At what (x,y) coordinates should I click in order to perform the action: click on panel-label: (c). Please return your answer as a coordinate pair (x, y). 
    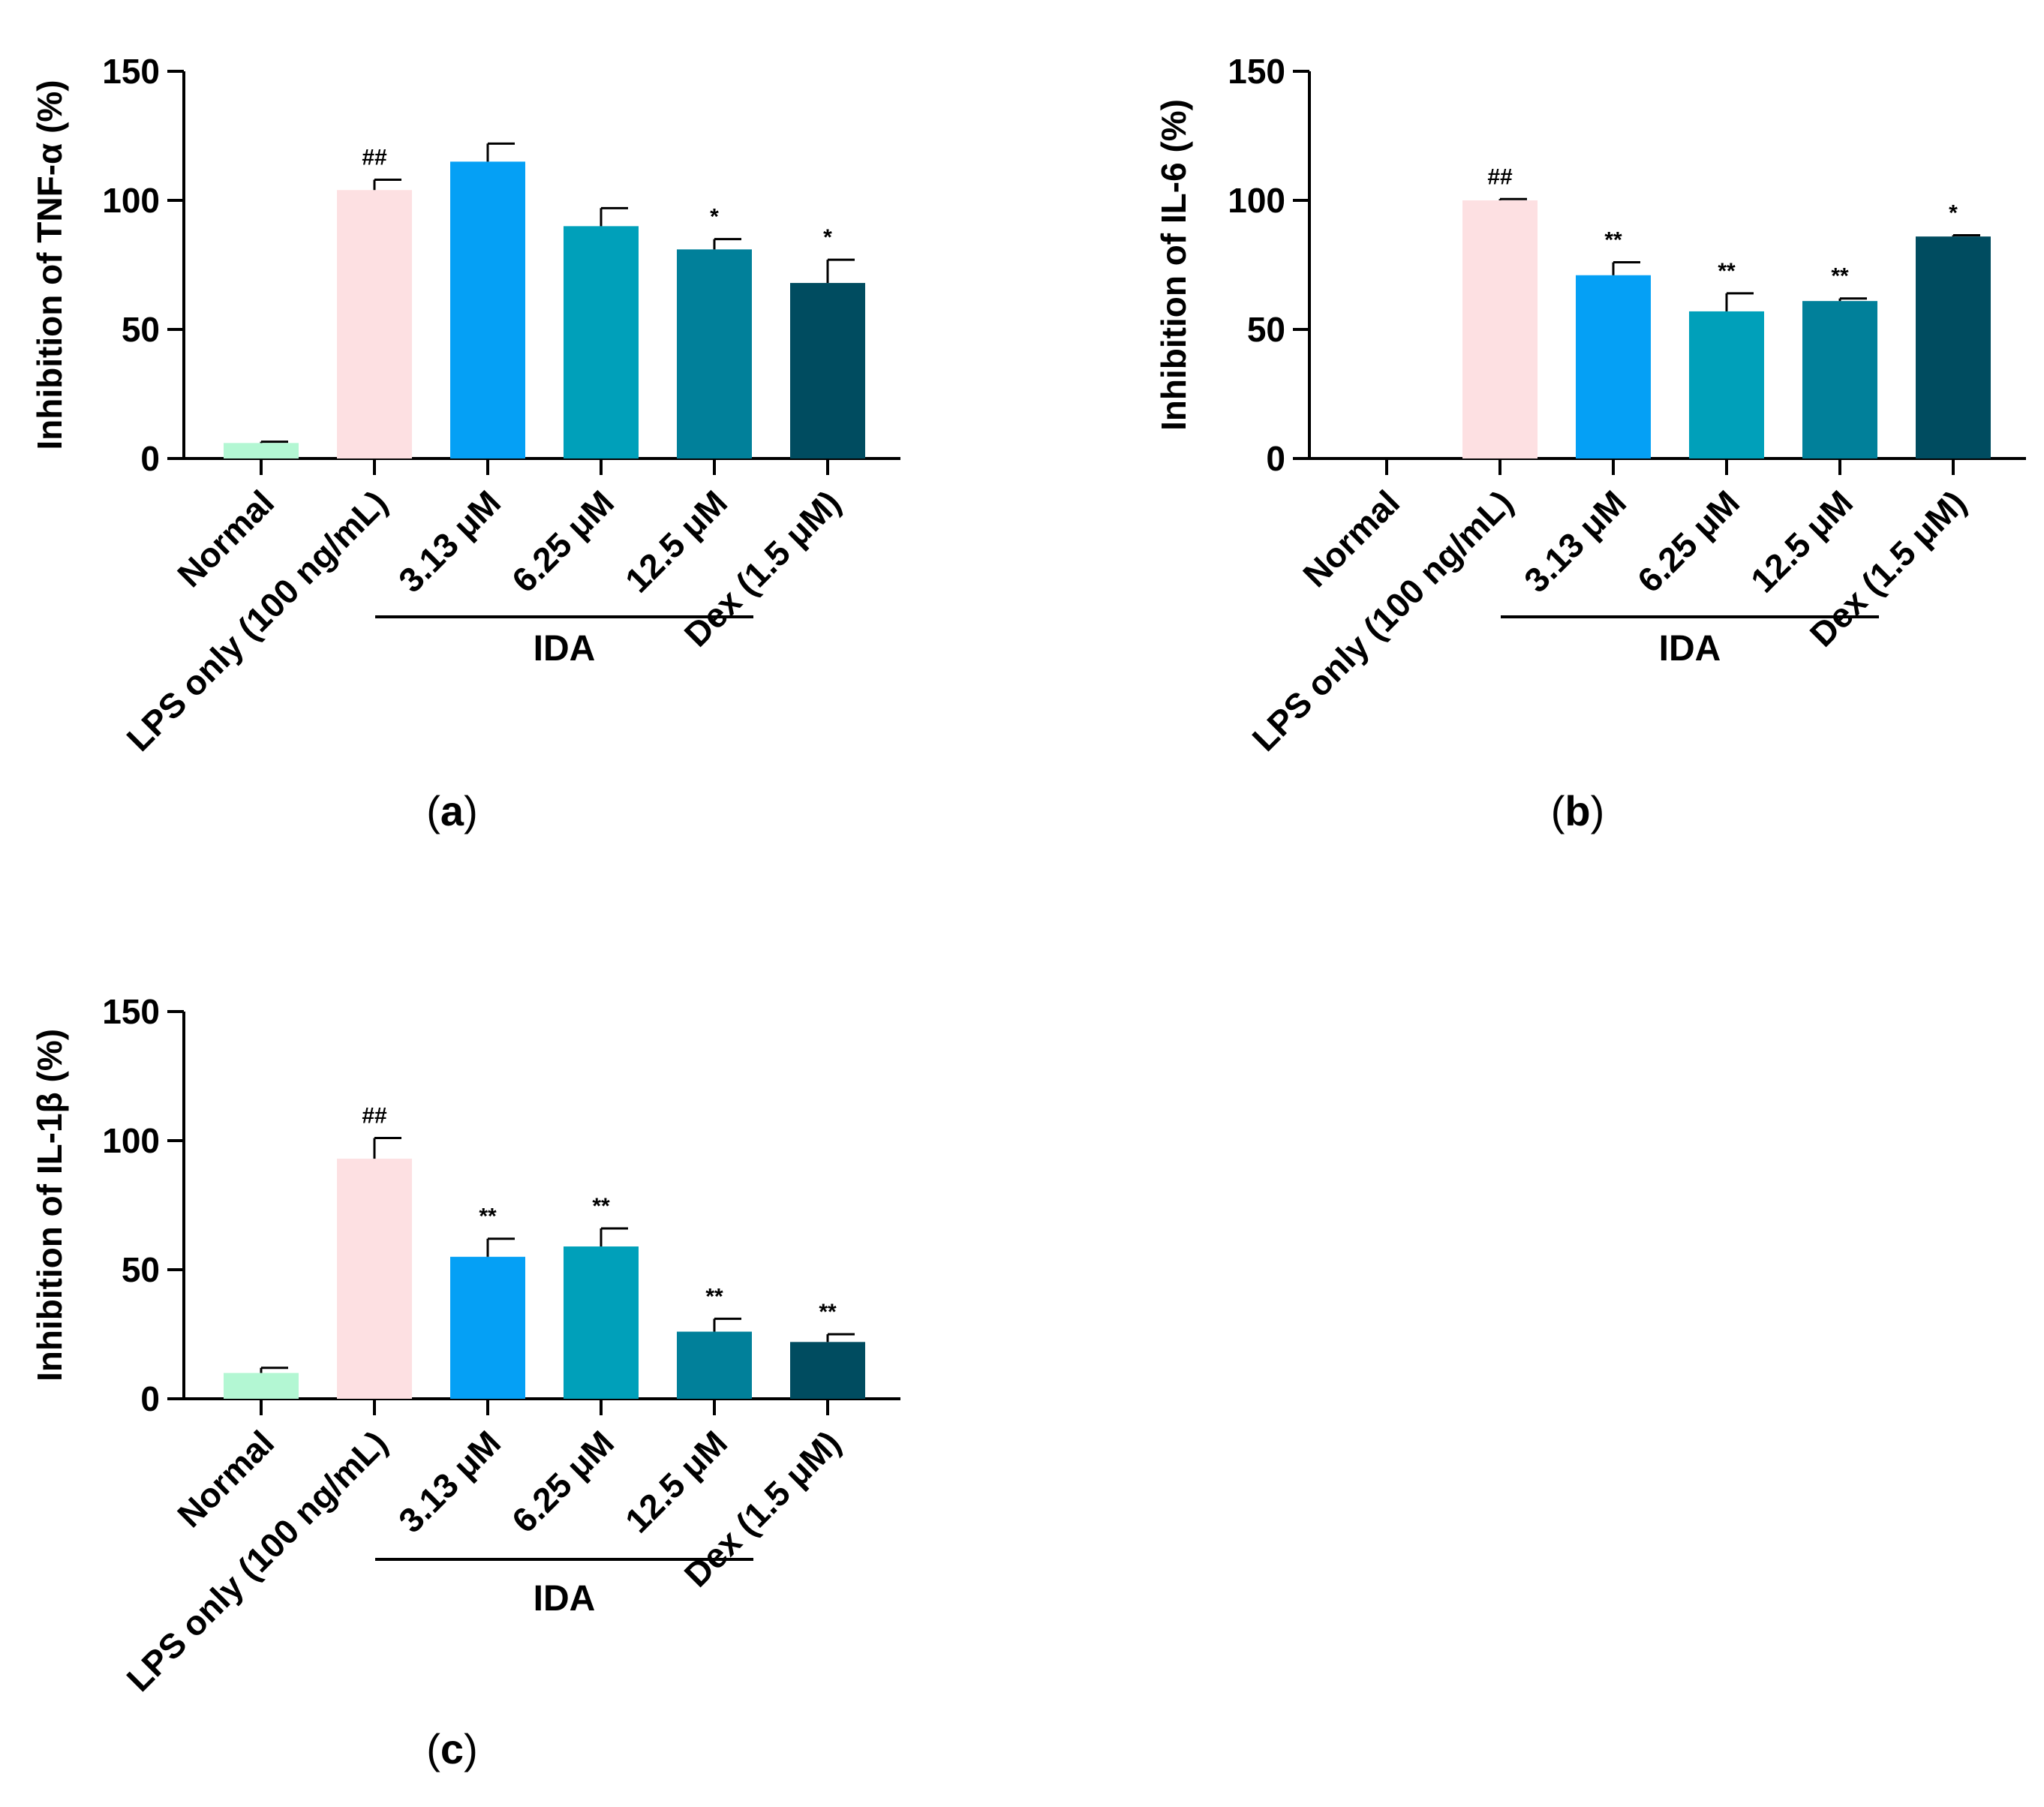
    Looking at the image, I should click on (451, 1748).